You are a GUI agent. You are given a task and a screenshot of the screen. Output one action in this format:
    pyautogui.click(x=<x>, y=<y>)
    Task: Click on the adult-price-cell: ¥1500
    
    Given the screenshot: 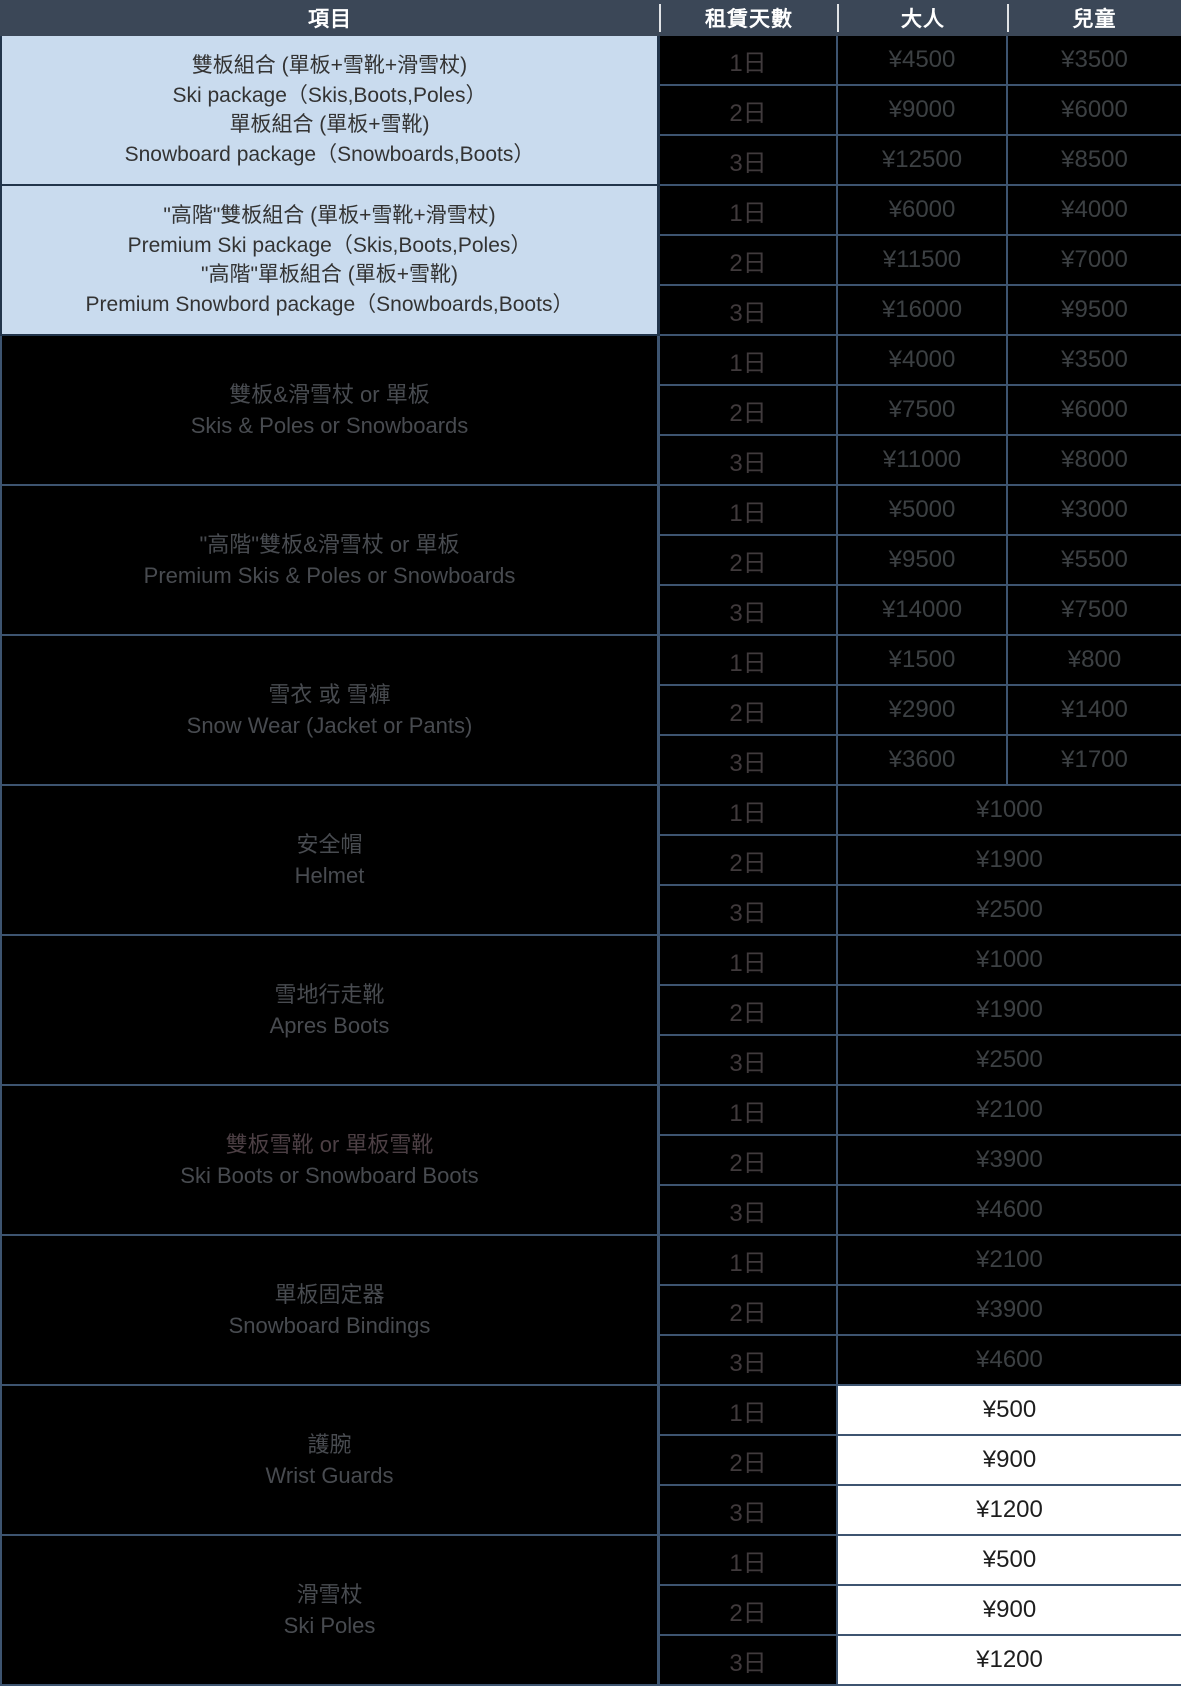 What is the action you would take?
    pyautogui.click(x=923, y=661)
    